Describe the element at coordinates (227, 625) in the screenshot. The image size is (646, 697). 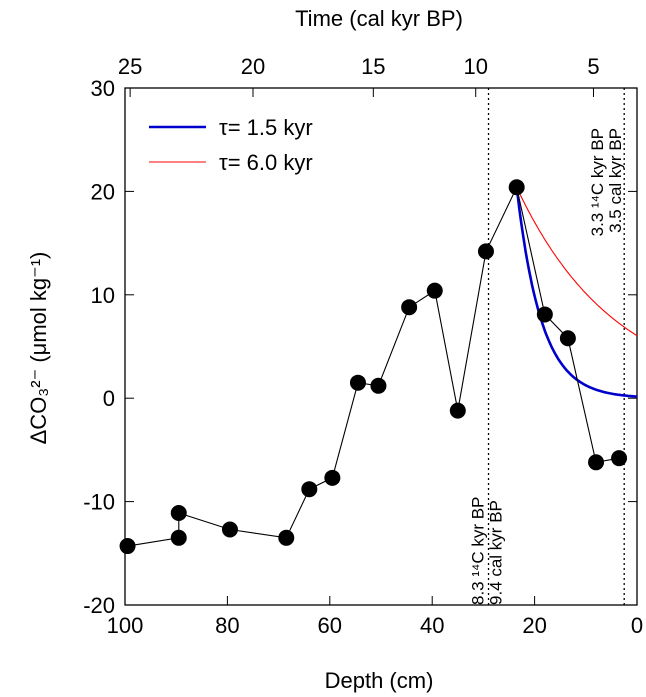
I see `x-tick-label: 80` at that location.